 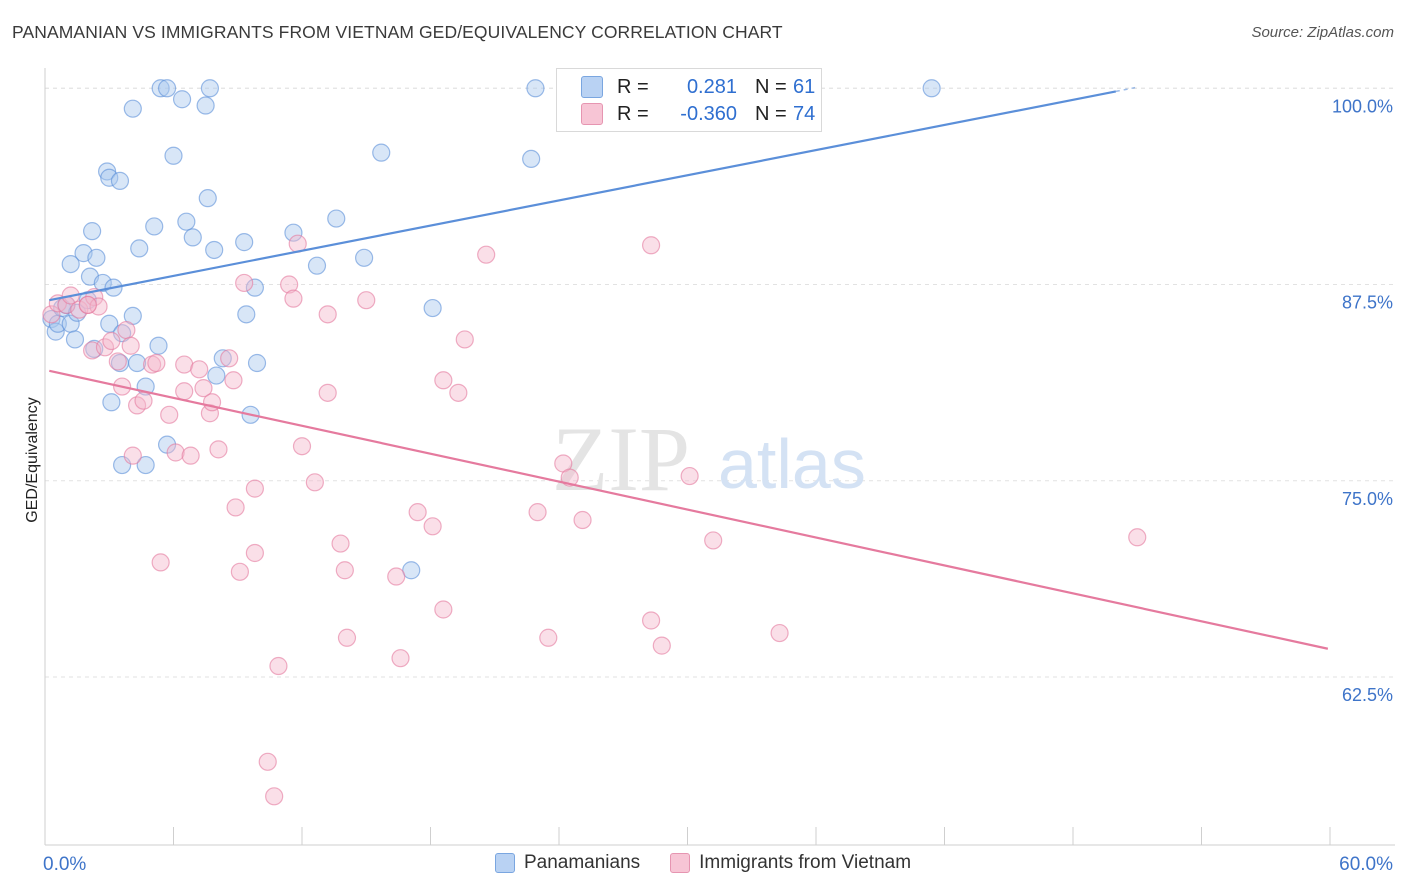 I want to click on legend-item-vietnam: Immigrants from Vietnam, so click(x=790, y=863).